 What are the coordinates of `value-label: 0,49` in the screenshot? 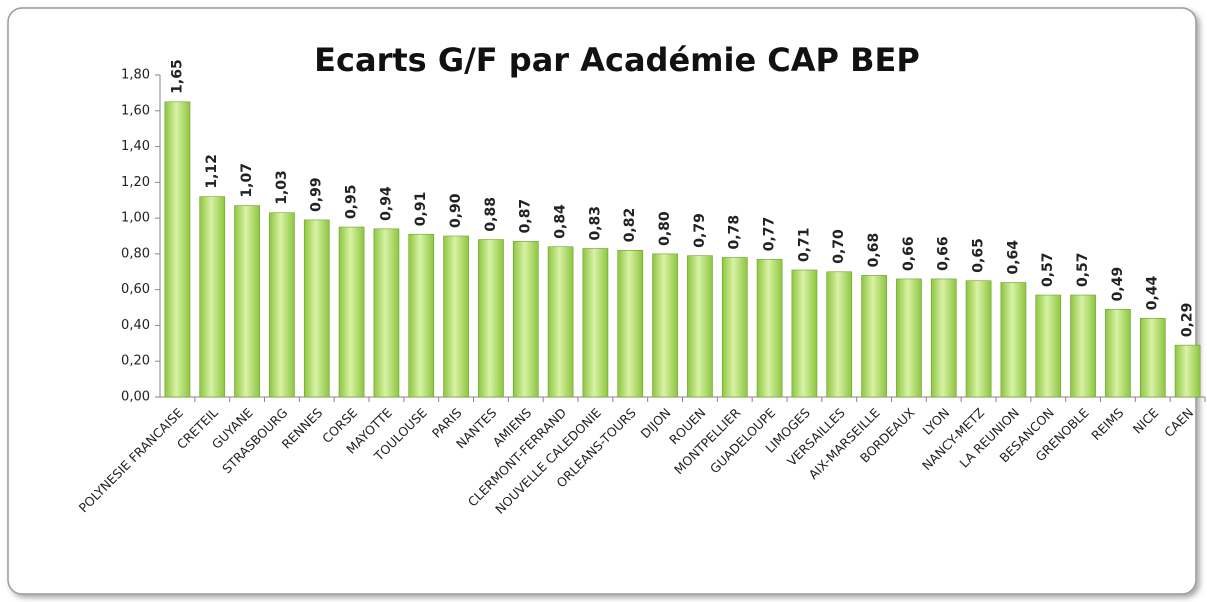 It's located at (1118, 284).